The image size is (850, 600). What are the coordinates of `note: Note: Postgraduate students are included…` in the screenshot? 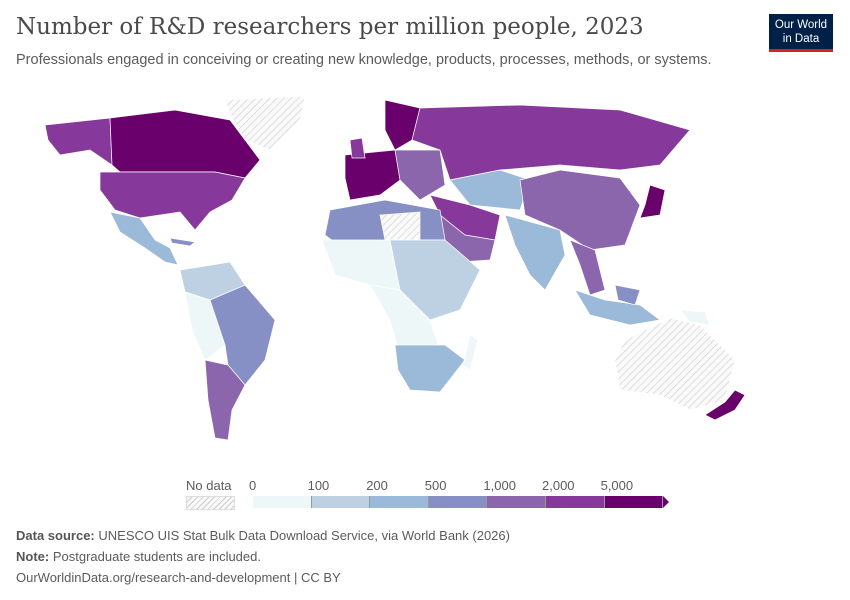 It's located at (138, 556).